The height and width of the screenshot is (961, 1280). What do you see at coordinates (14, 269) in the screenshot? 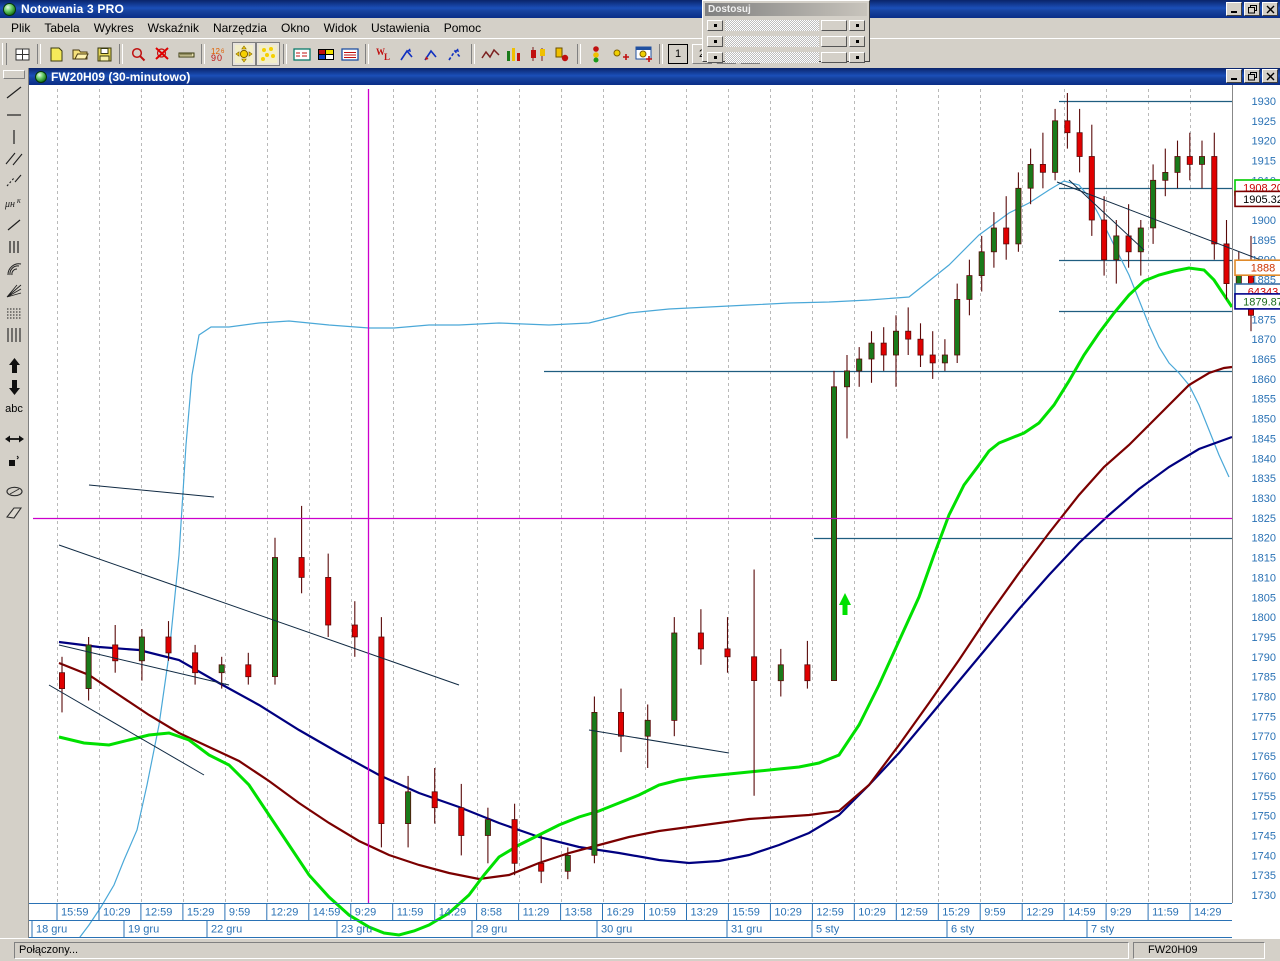
I see `arc-fan-icon` at bounding box center [14, 269].